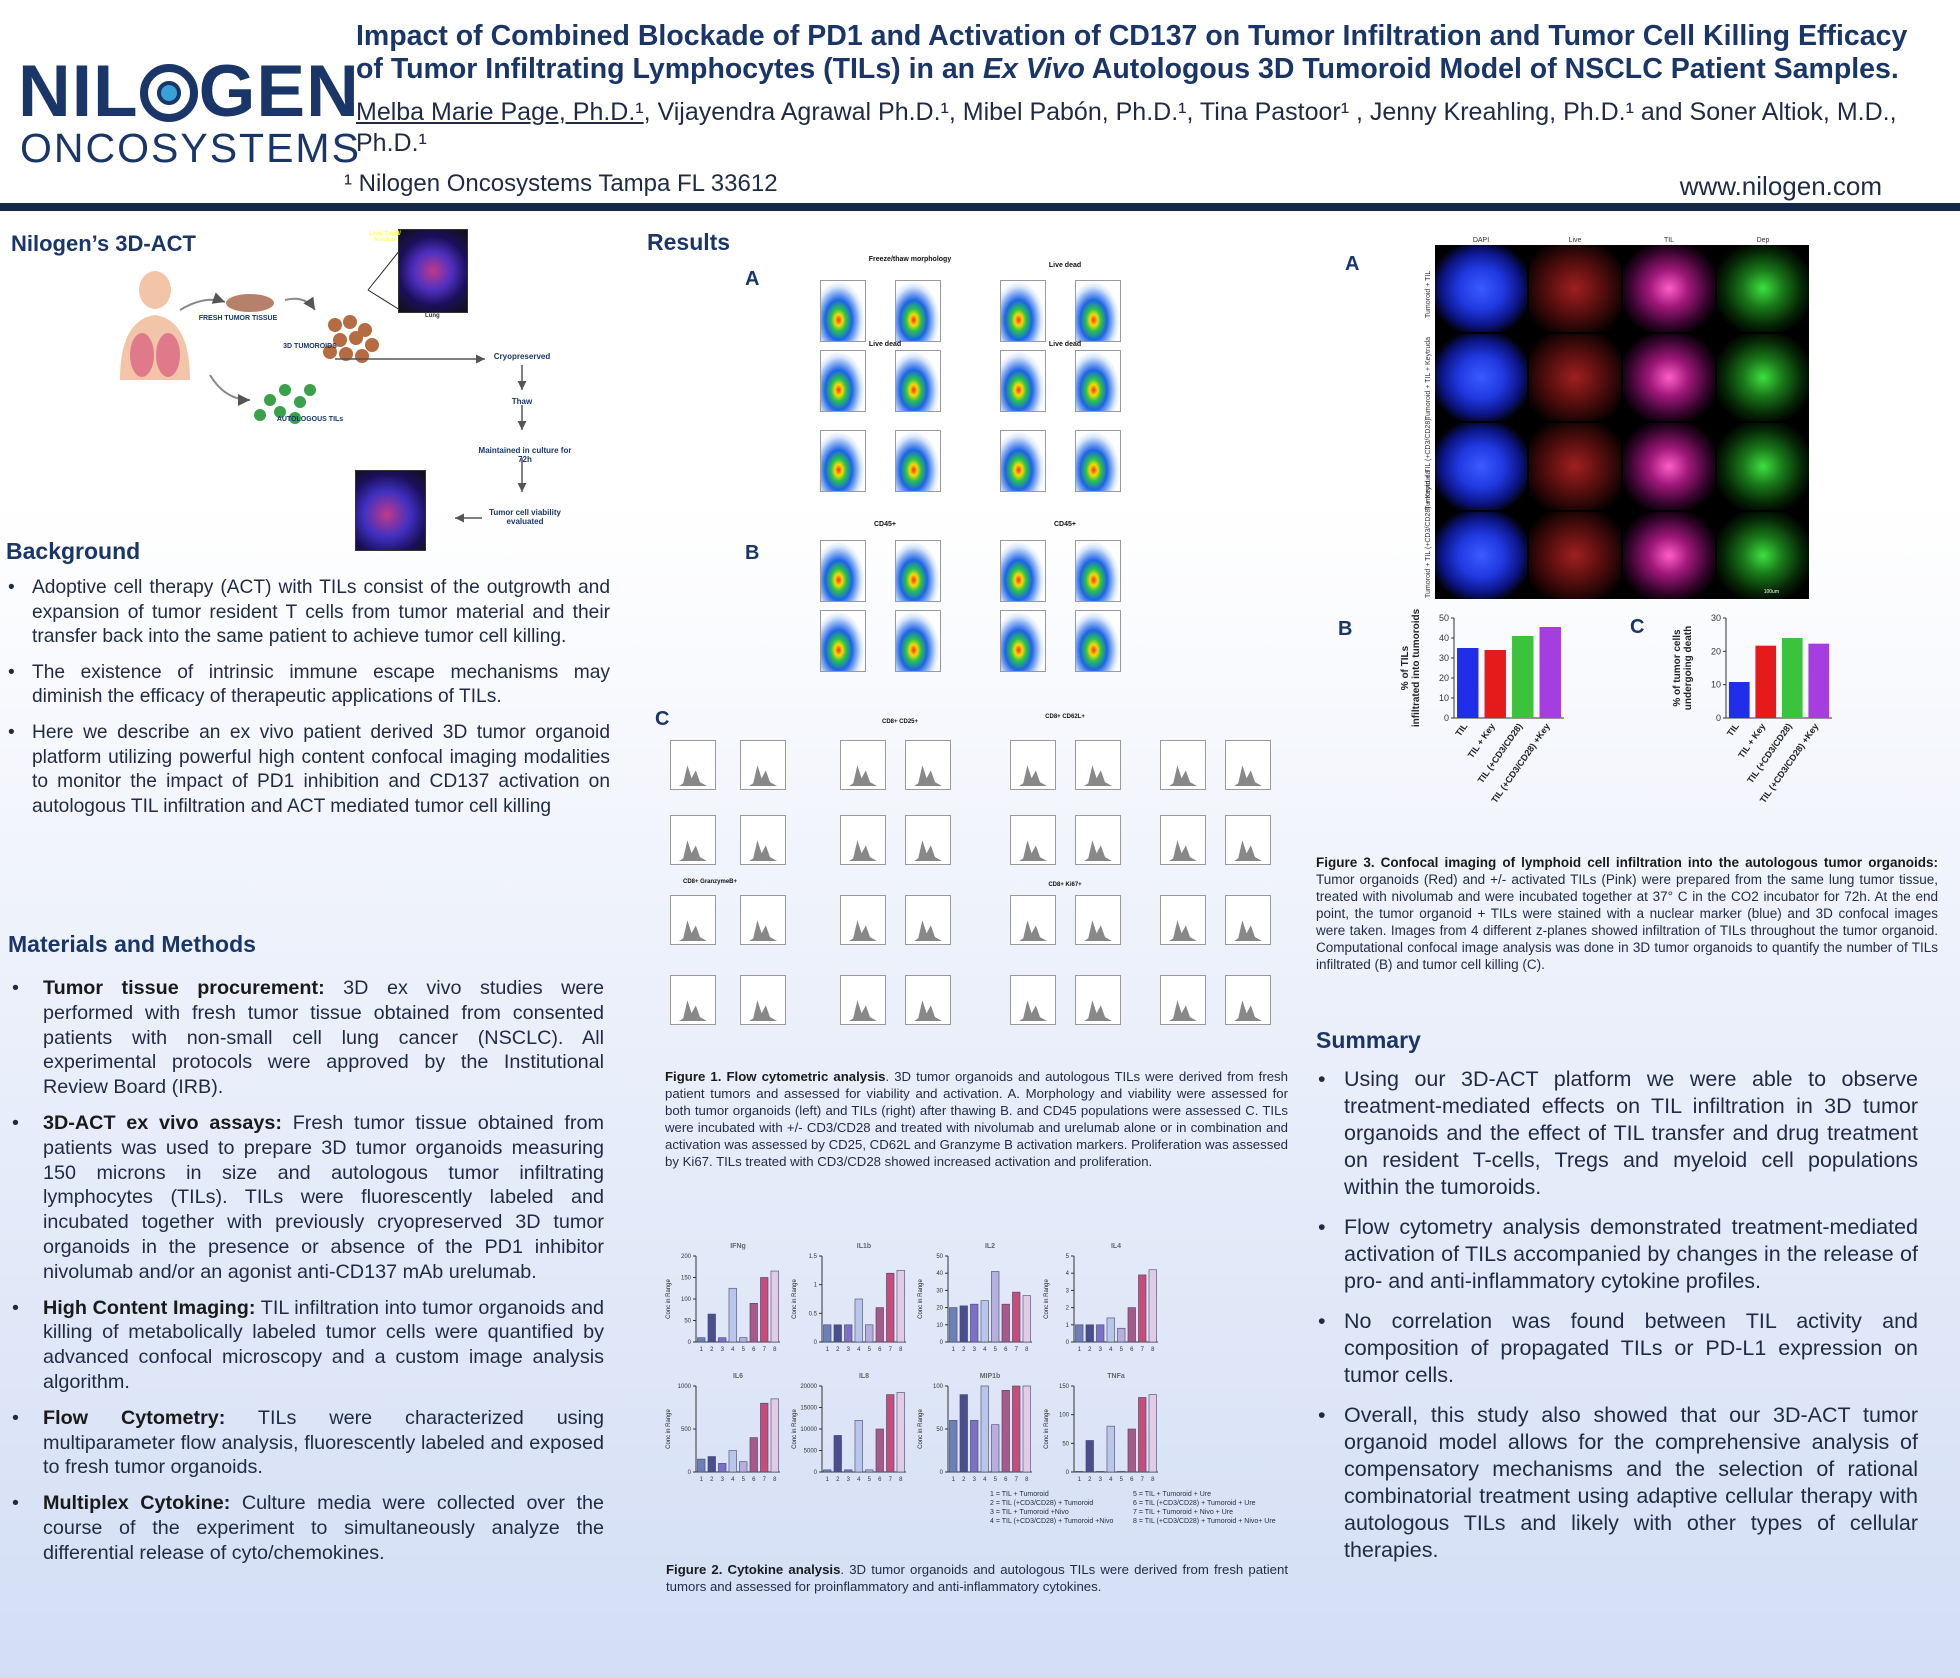 This screenshot has width=1960, height=1678. What do you see at coordinates (813, 1257) in the screenshot?
I see `y-tick-label: 1.5` at bounding box center [813, 1257].